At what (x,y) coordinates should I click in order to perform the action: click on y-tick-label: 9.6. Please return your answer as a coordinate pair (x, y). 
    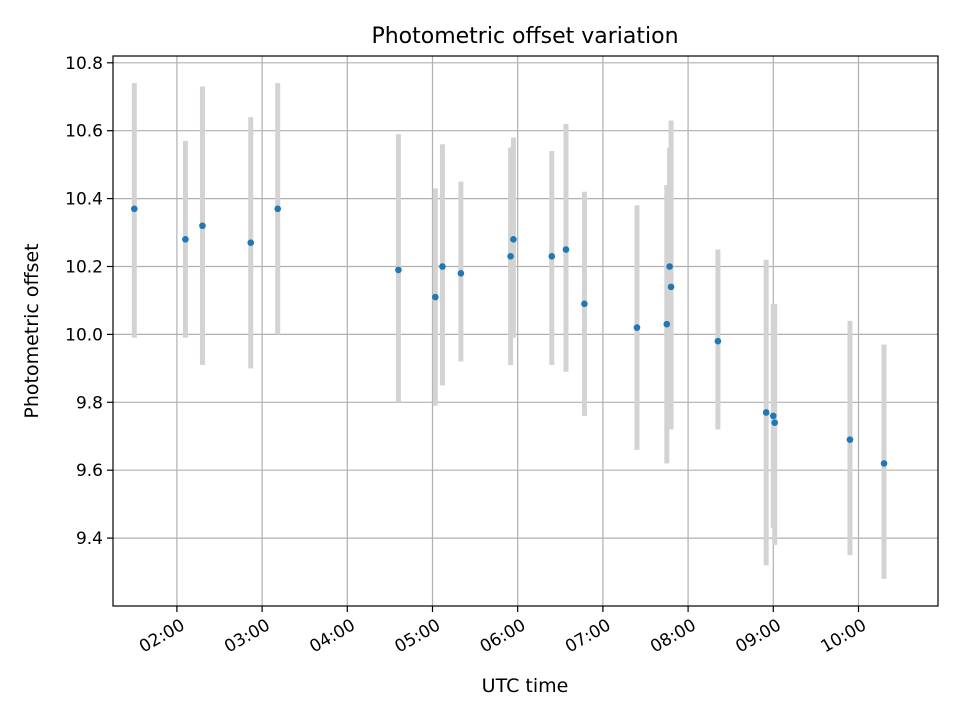
    Looking at the image, I should click on (89, 471).